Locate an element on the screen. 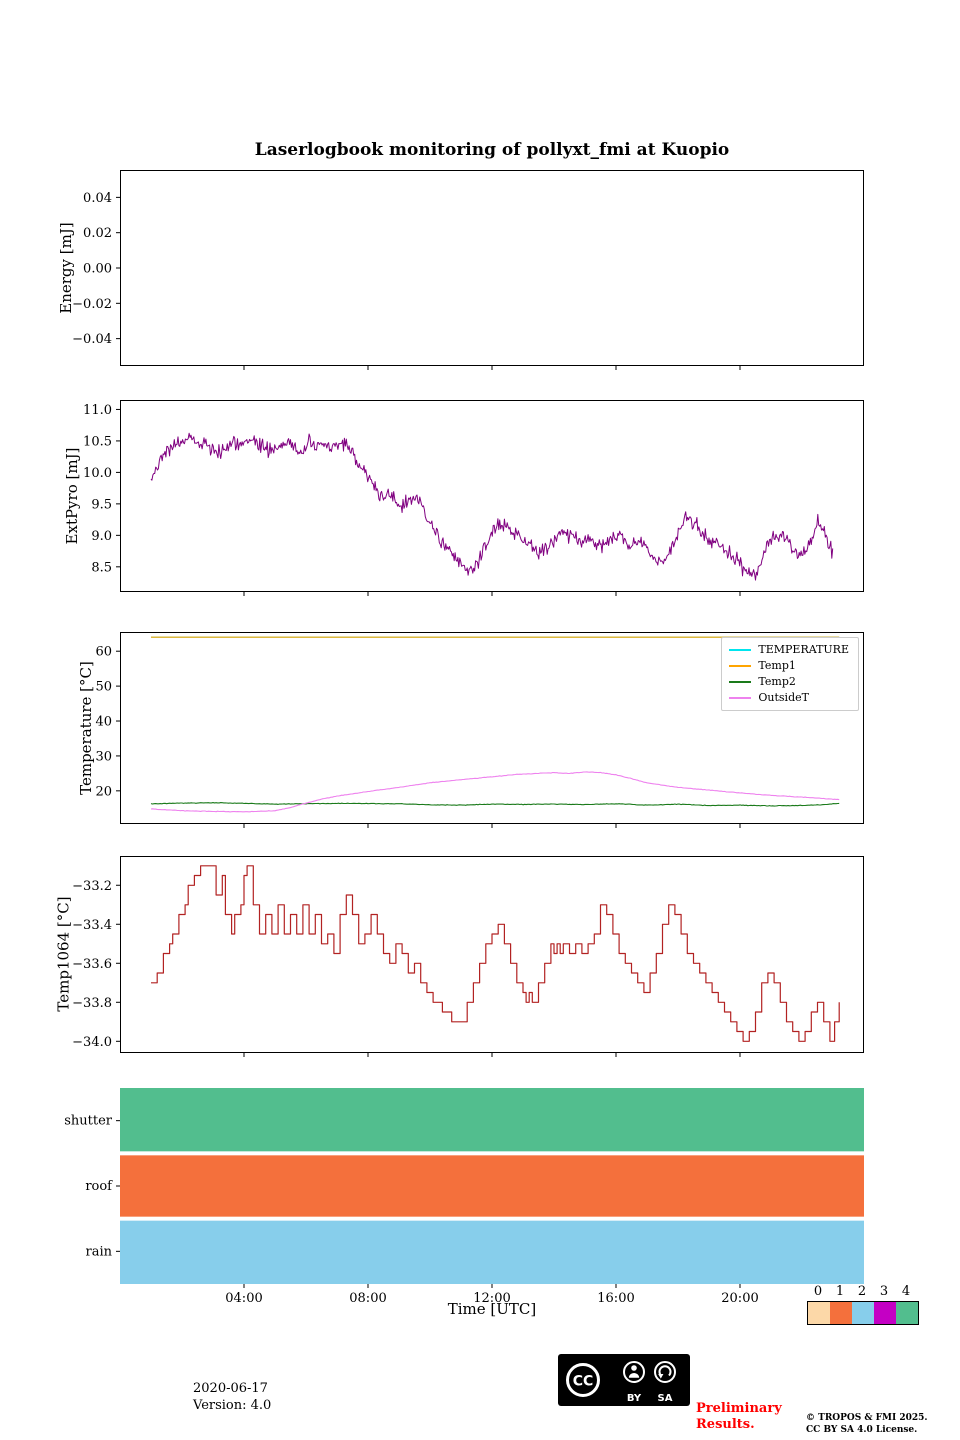 The image size is (960, 1440). y-tick-label: 0.00 is located at coordinates (97, 269).